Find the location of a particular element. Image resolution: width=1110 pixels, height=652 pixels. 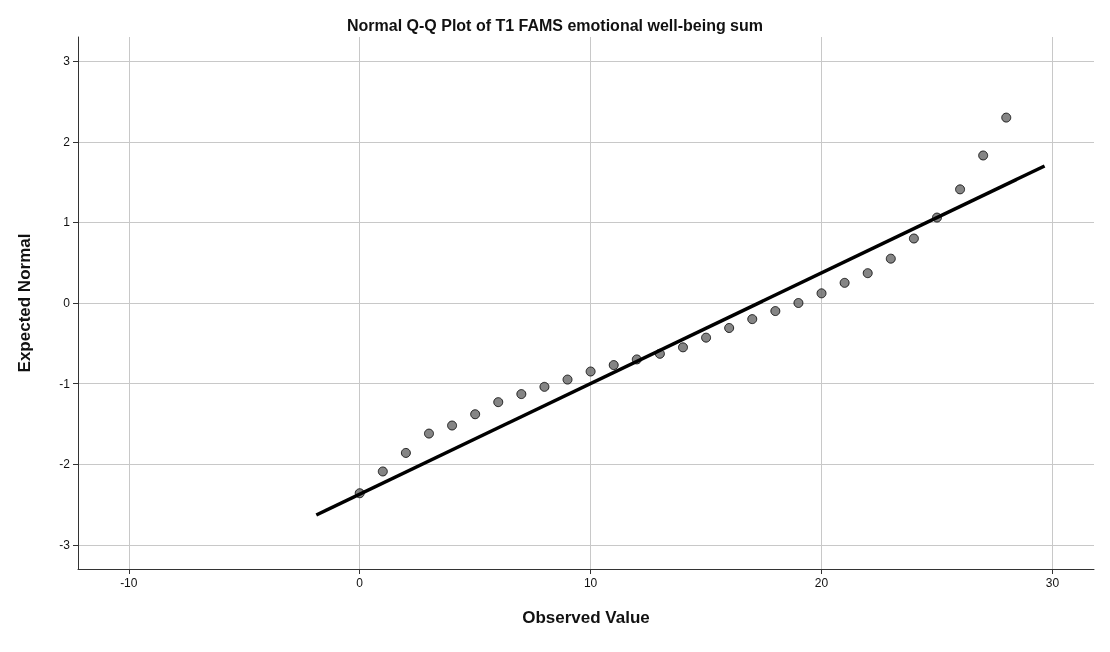

y-tick-label: 0 is located at coordinates (67, 303).